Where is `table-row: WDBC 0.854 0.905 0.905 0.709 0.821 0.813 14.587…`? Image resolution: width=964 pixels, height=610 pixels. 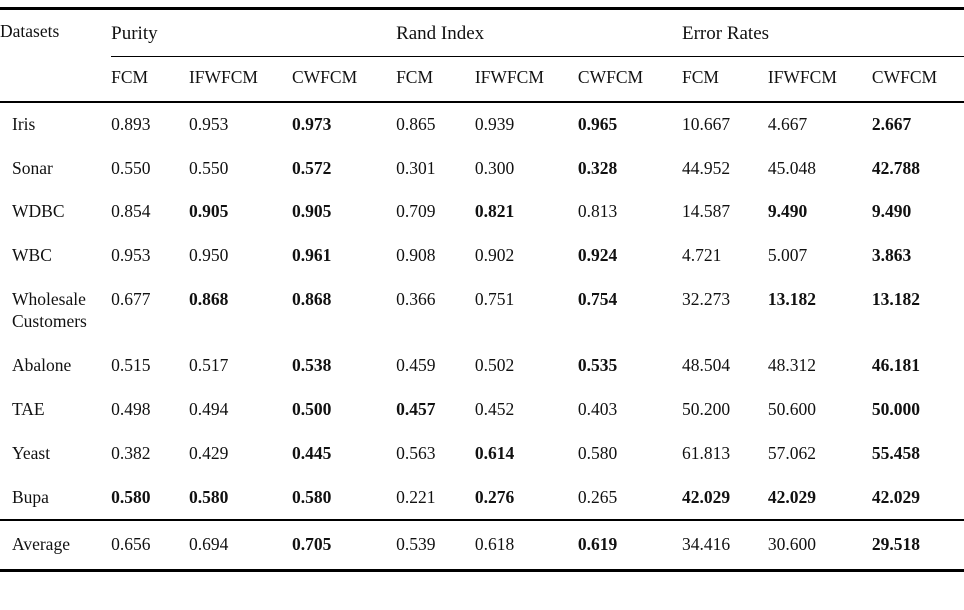
table-row: WDBC 0.854 0.905 0.905 0.709 0.821 0.813 14.587… is located at coordinates (482, 212).